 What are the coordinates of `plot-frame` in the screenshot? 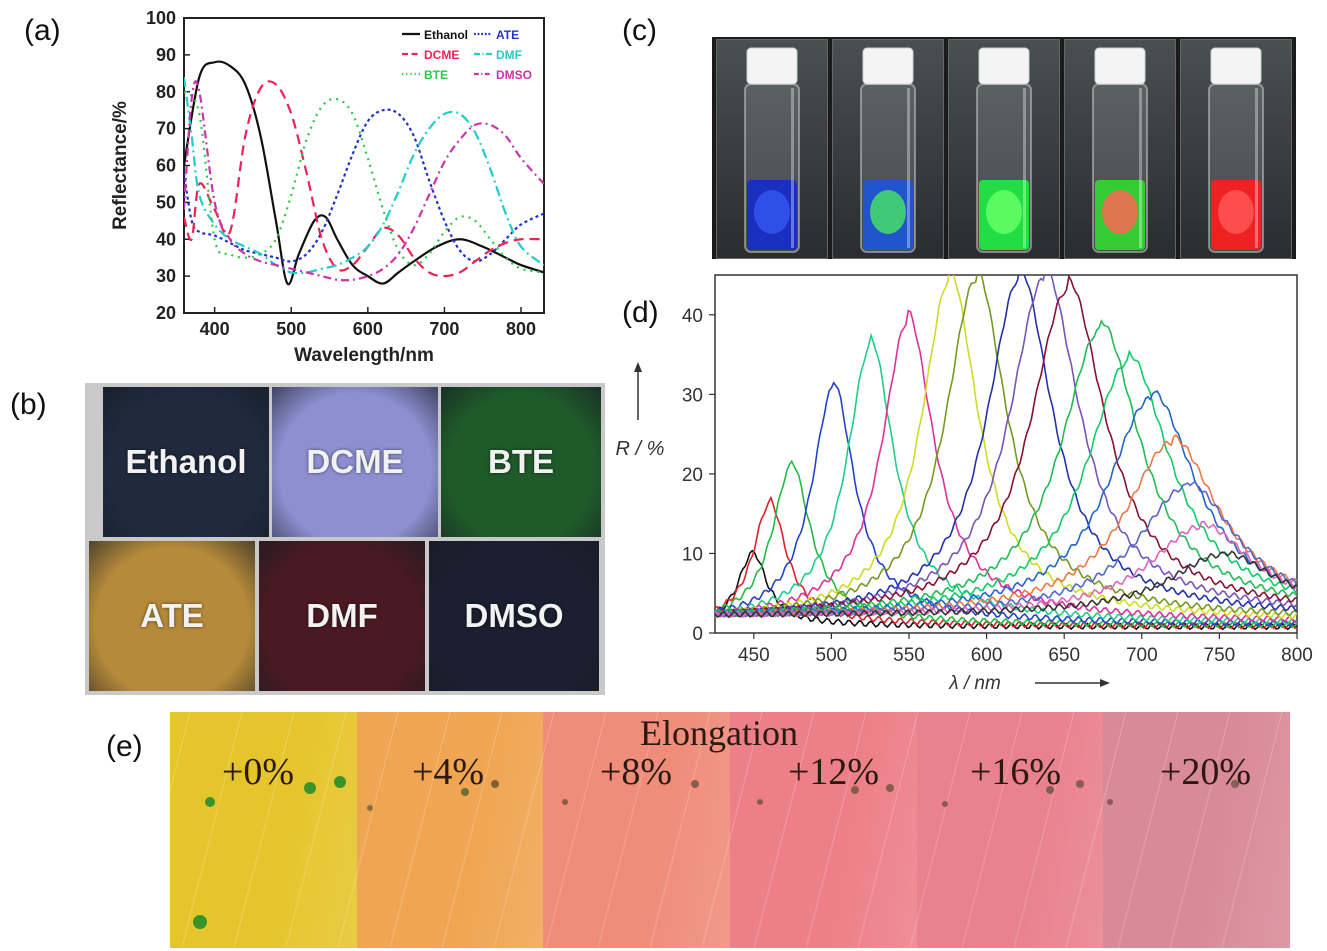 It's located at (364, 165).